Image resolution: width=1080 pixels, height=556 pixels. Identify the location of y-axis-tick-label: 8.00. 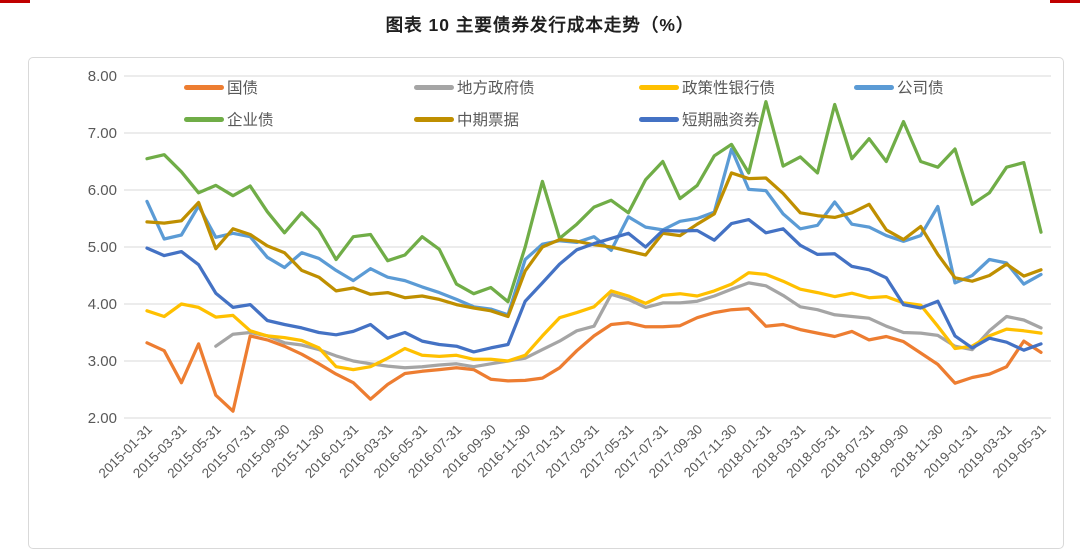
(102, 76).